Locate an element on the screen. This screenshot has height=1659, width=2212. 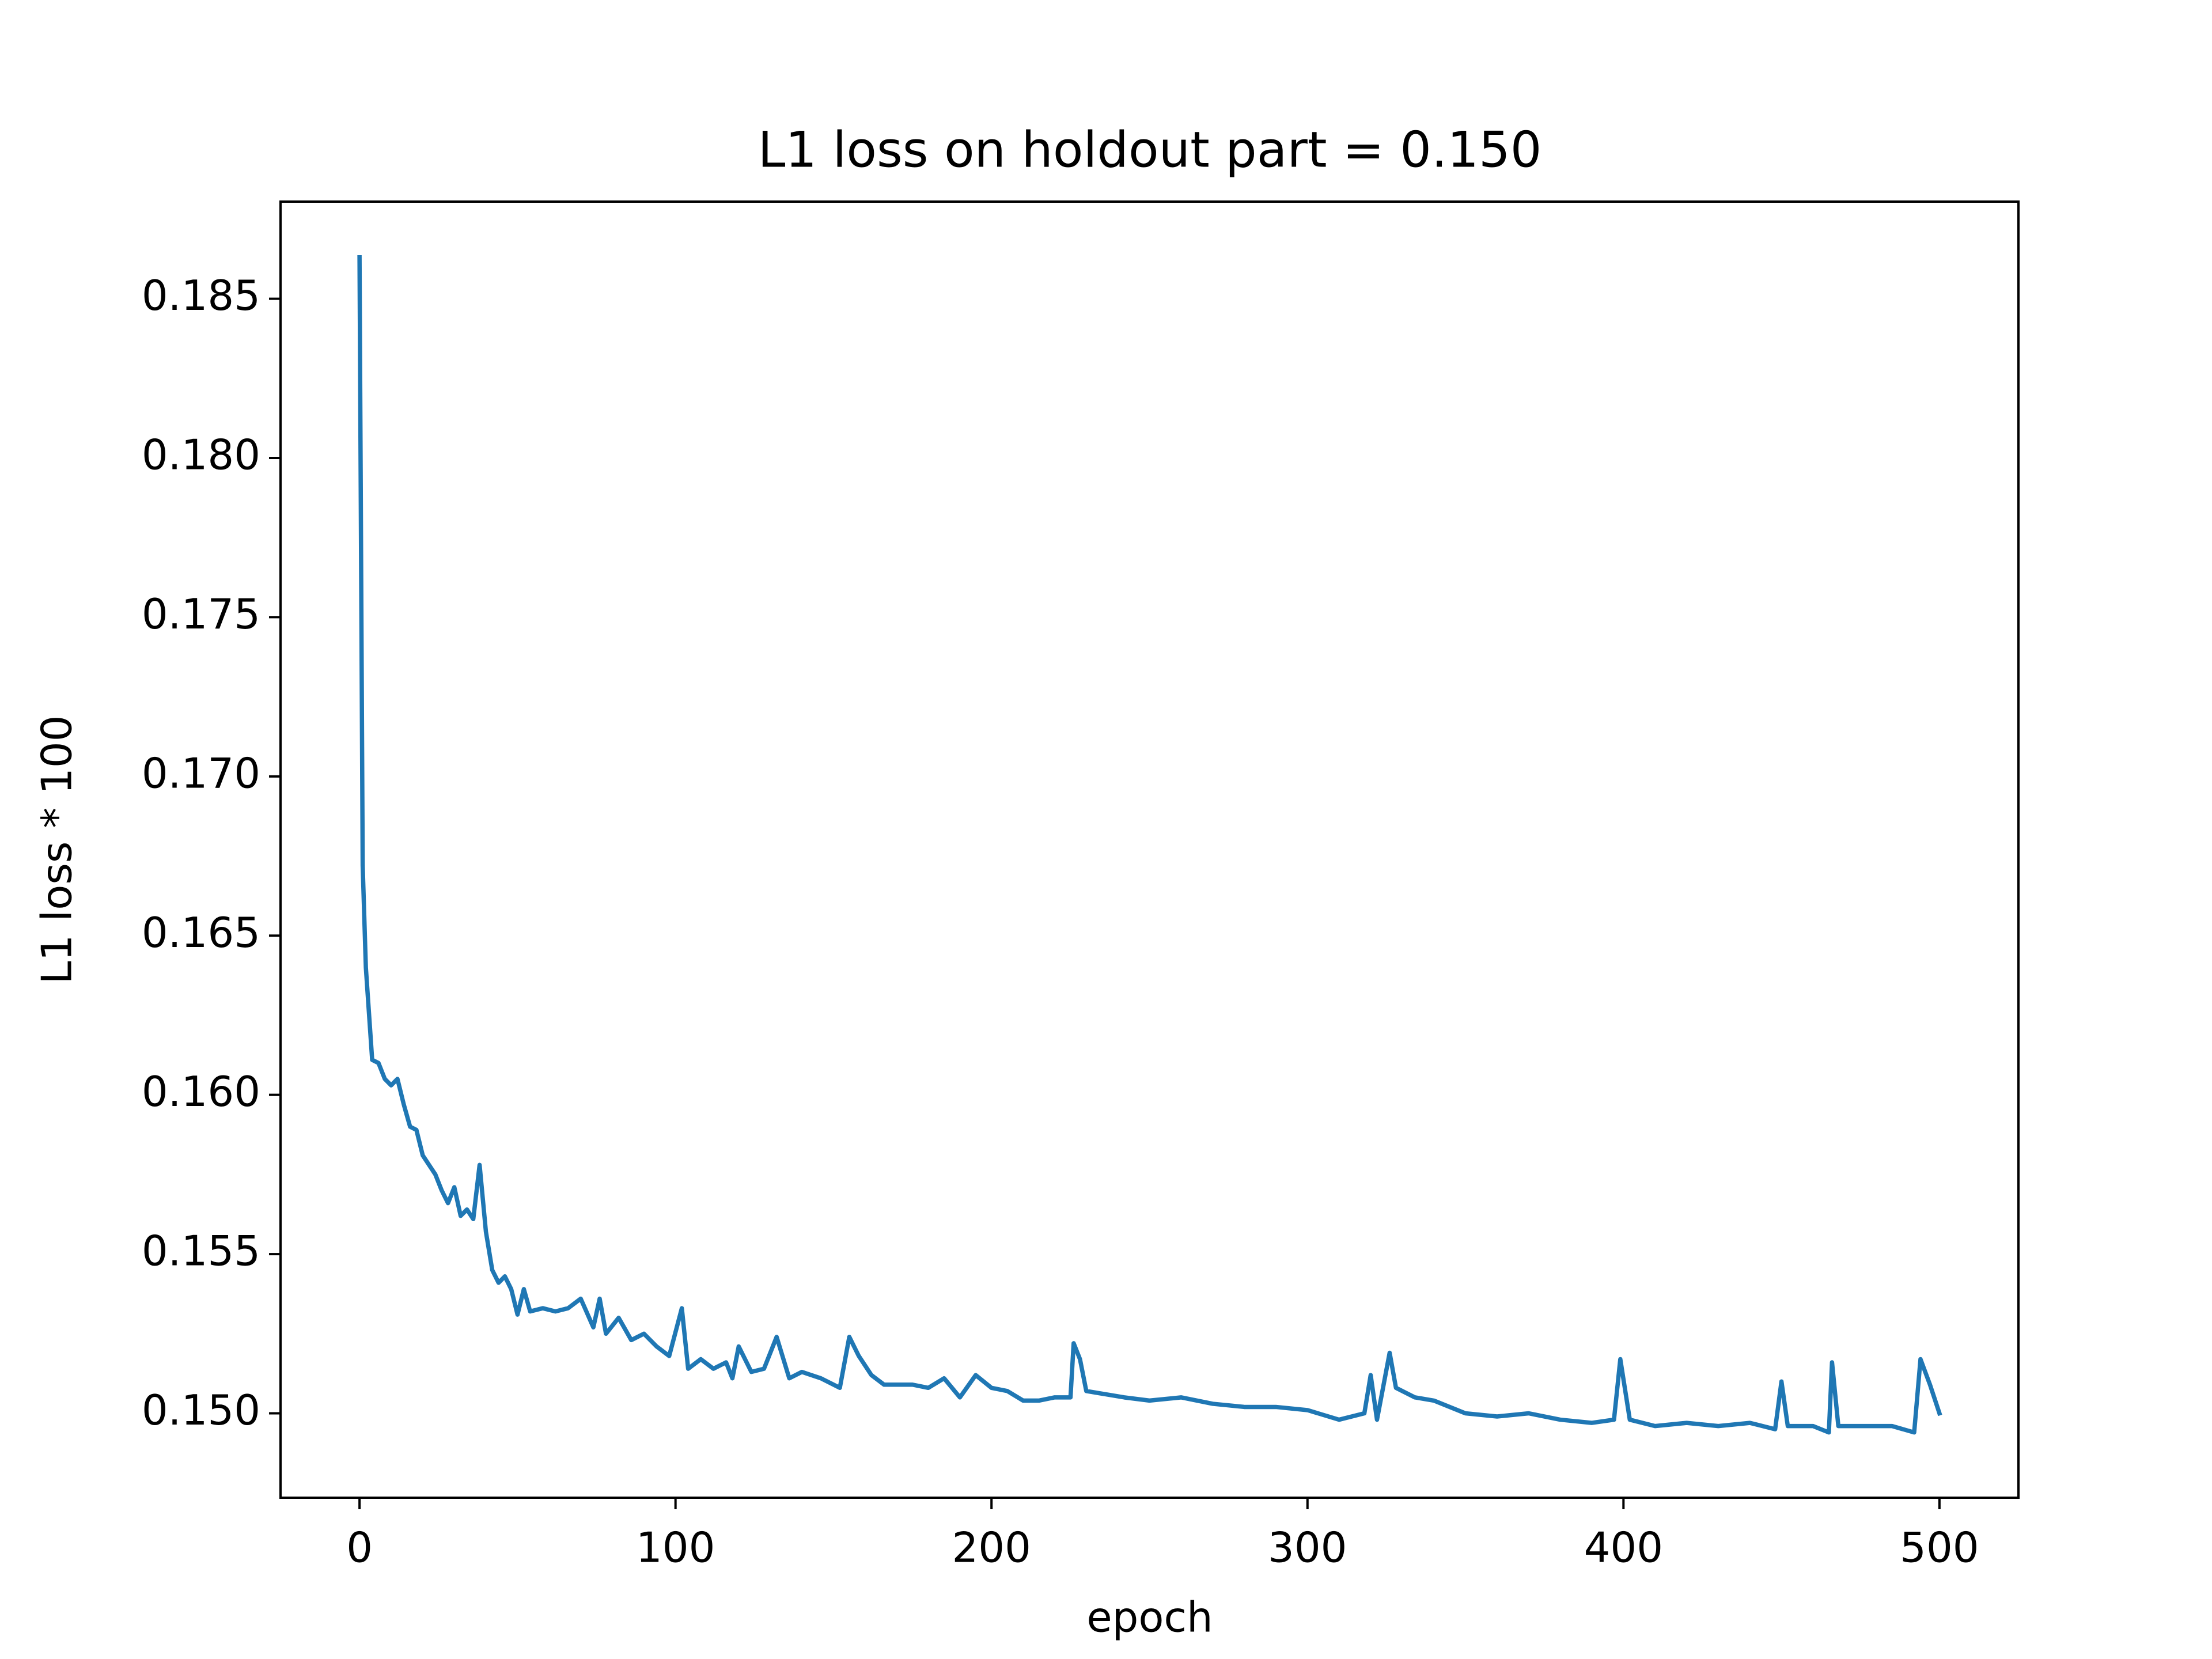
y-tick-label: 0.170 is located at coordinates (201, 773).